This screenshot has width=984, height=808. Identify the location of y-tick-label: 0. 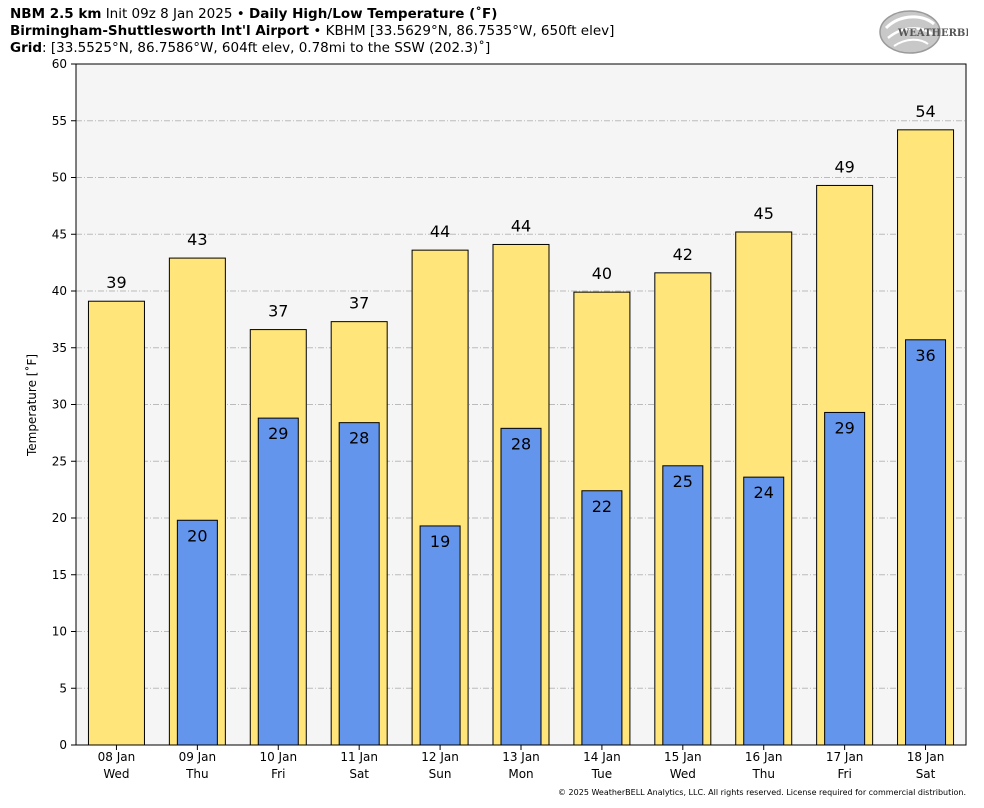
(63, 745).